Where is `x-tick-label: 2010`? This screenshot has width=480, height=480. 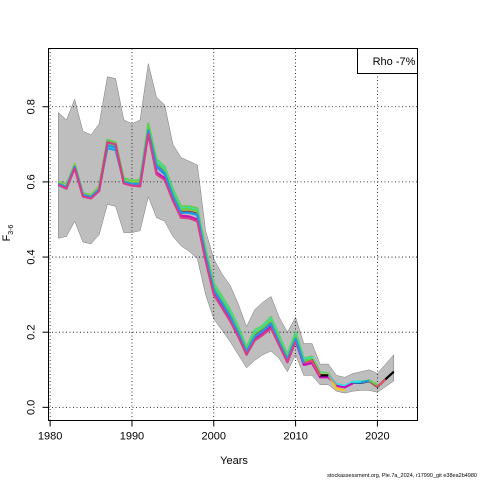 x-tick-label: 2010 is located at coordinates (295, 437).